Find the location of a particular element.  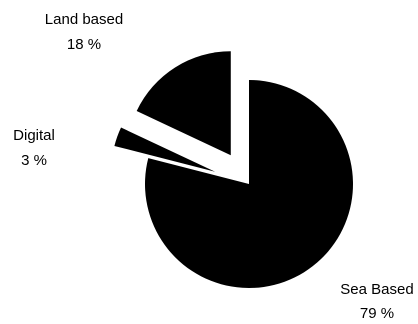

slice-label-land-based-name: Land based is located at coordinates (84, 19).